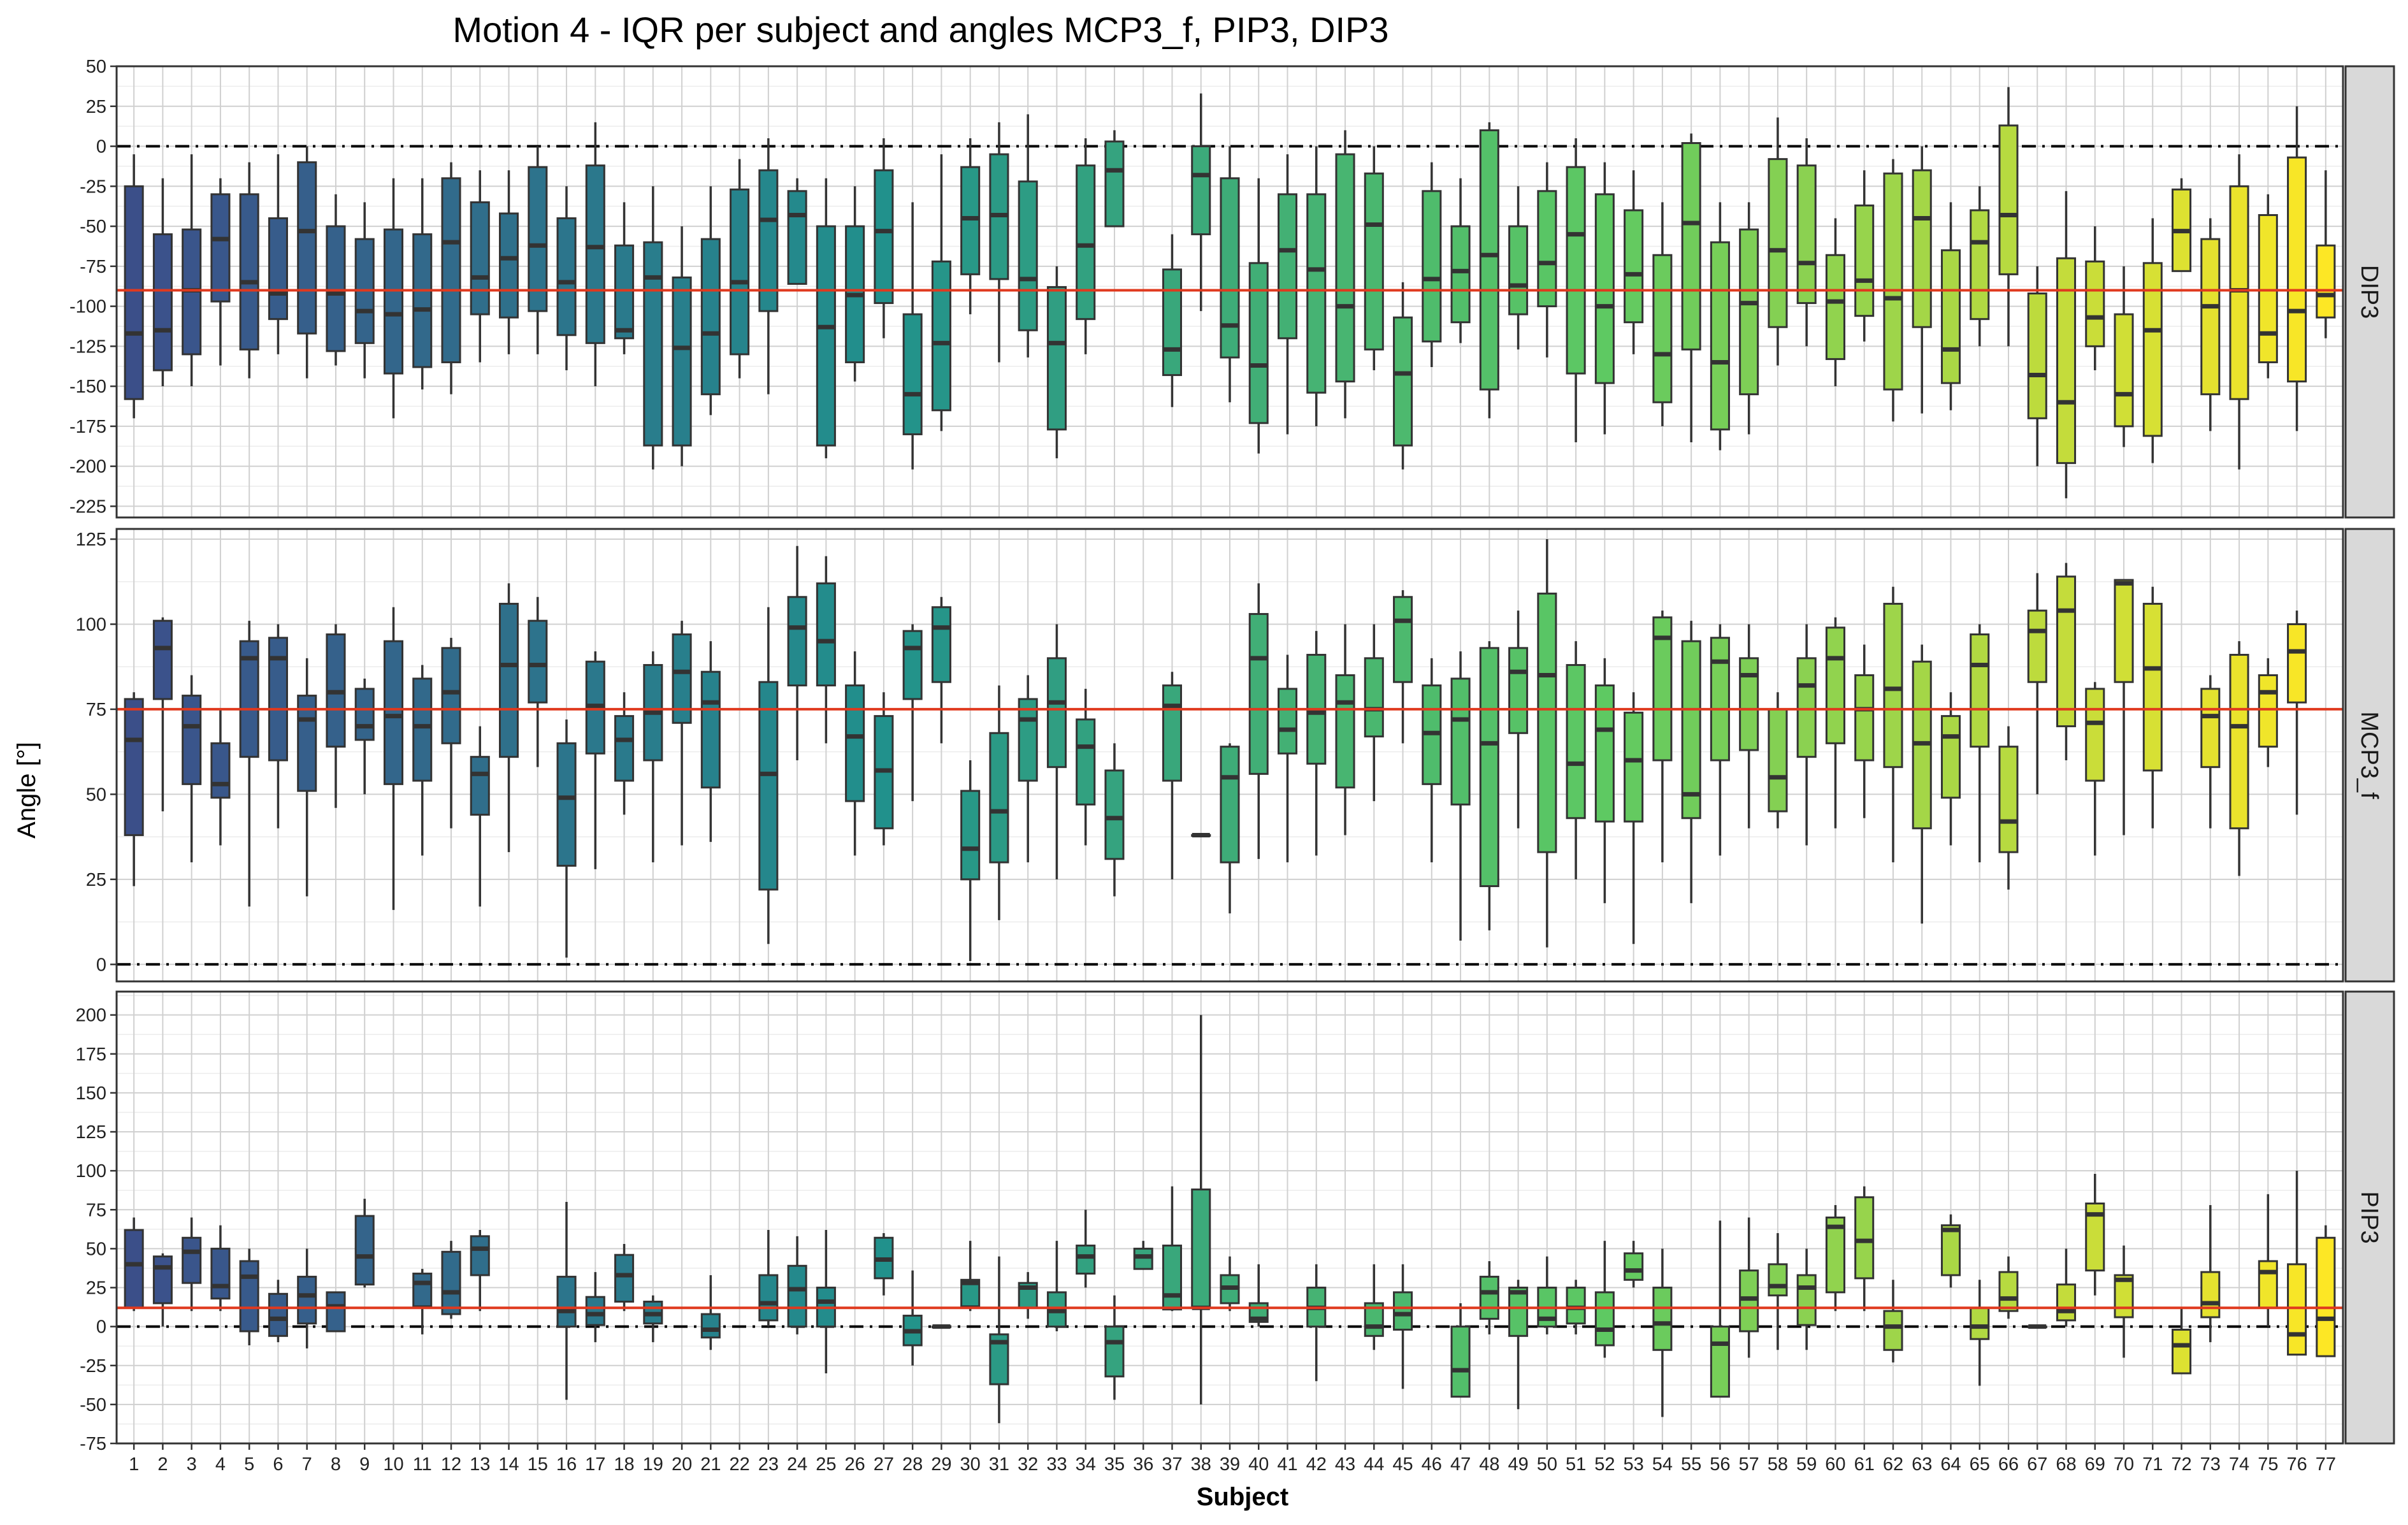  Describe the element at coordinates (1086, 1464) in the screenshot. I see `x-tick-label: 34` at that location.